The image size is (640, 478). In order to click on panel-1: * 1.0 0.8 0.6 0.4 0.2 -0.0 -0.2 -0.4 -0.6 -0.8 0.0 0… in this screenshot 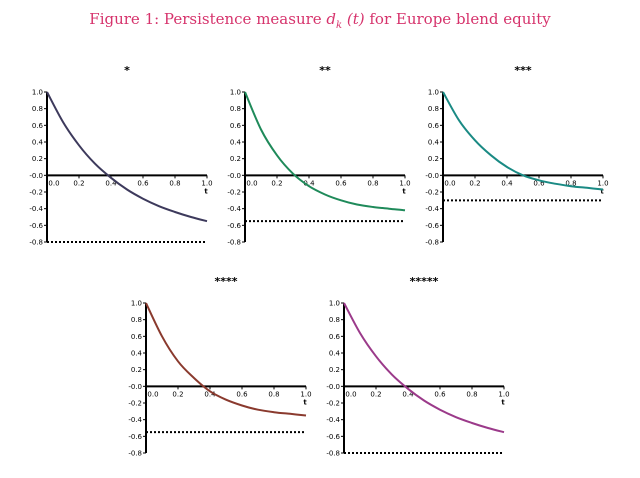, I will do `click(120, 155)`.